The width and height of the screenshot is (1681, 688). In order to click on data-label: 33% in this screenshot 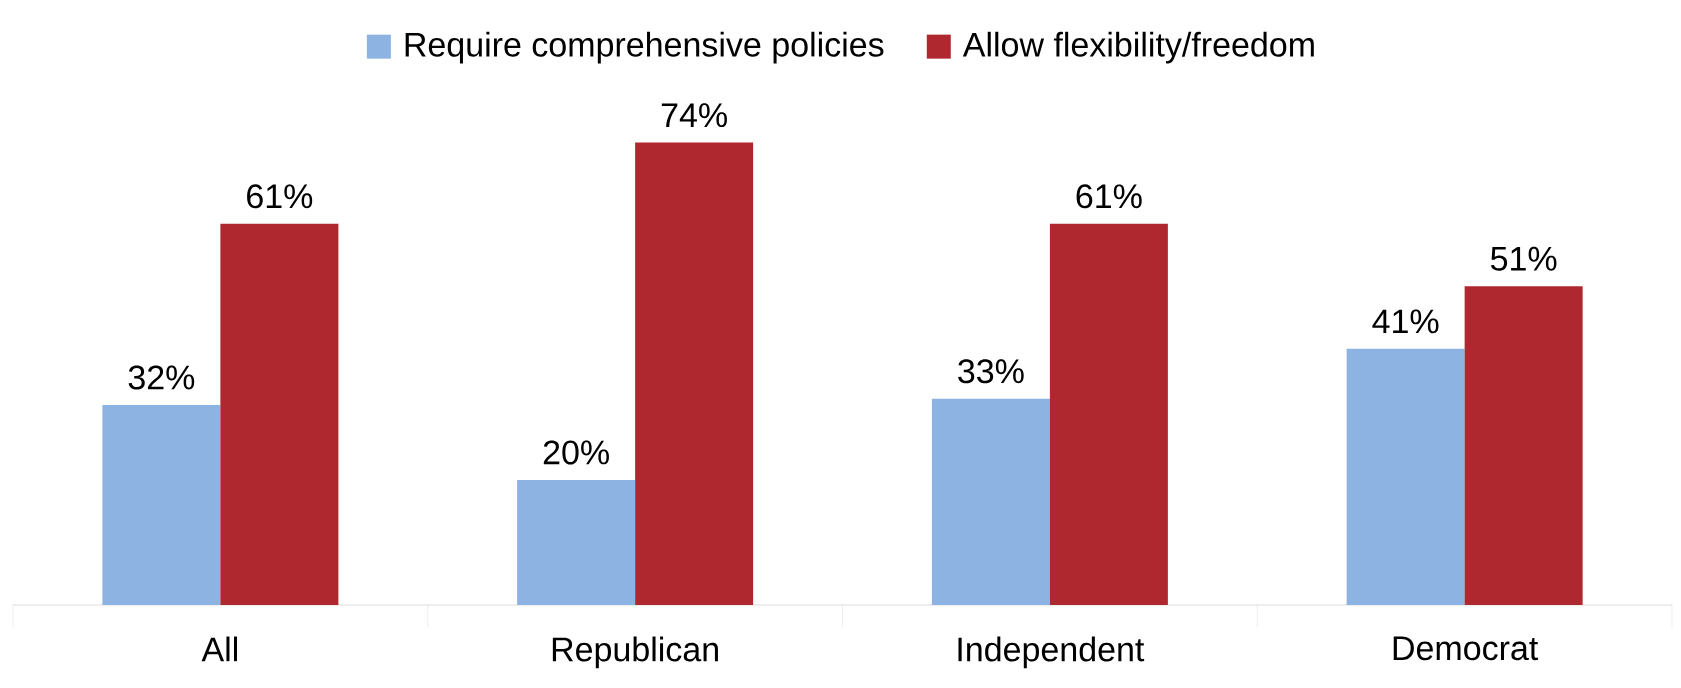, I will do `click(991, 371)`.